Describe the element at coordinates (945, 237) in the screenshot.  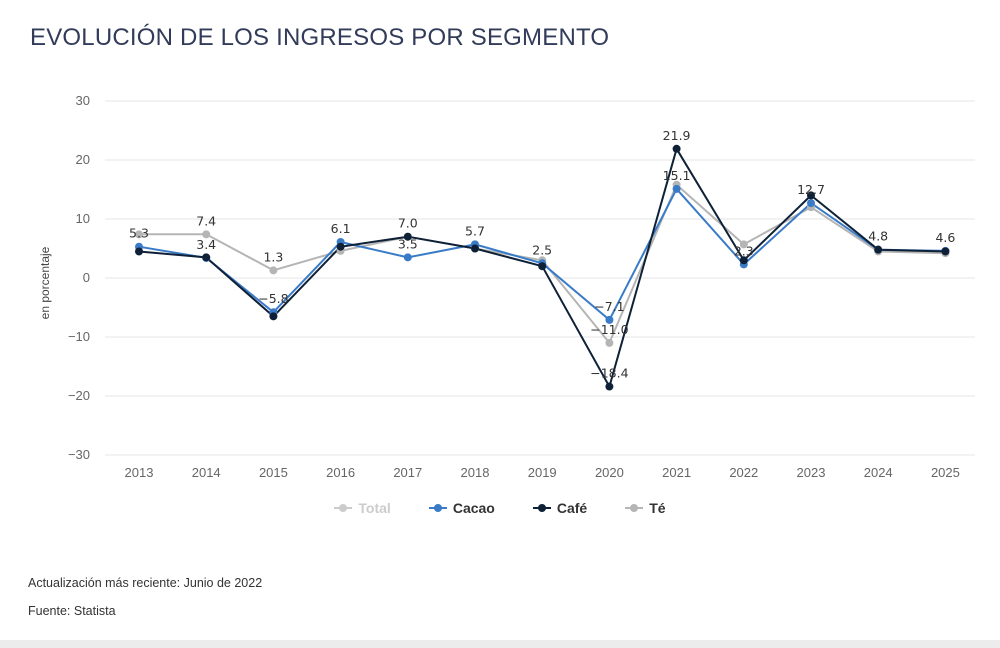
I see `data-label: 4.6` at that location.